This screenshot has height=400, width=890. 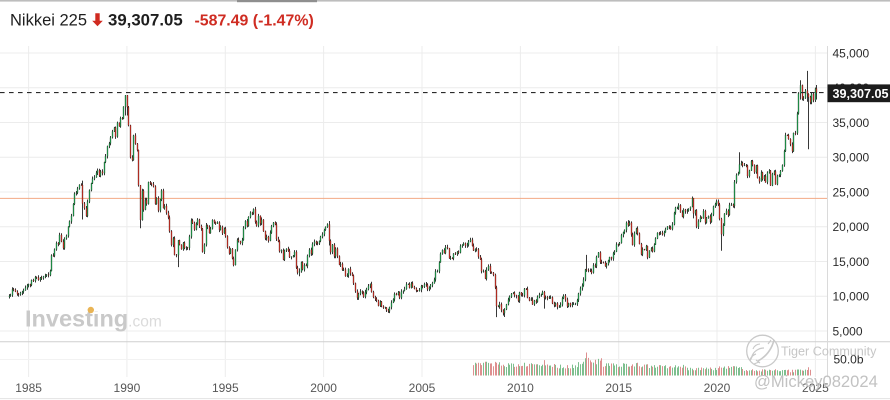 I want to click on svg-text: 1995, so click(x=225, y=388).